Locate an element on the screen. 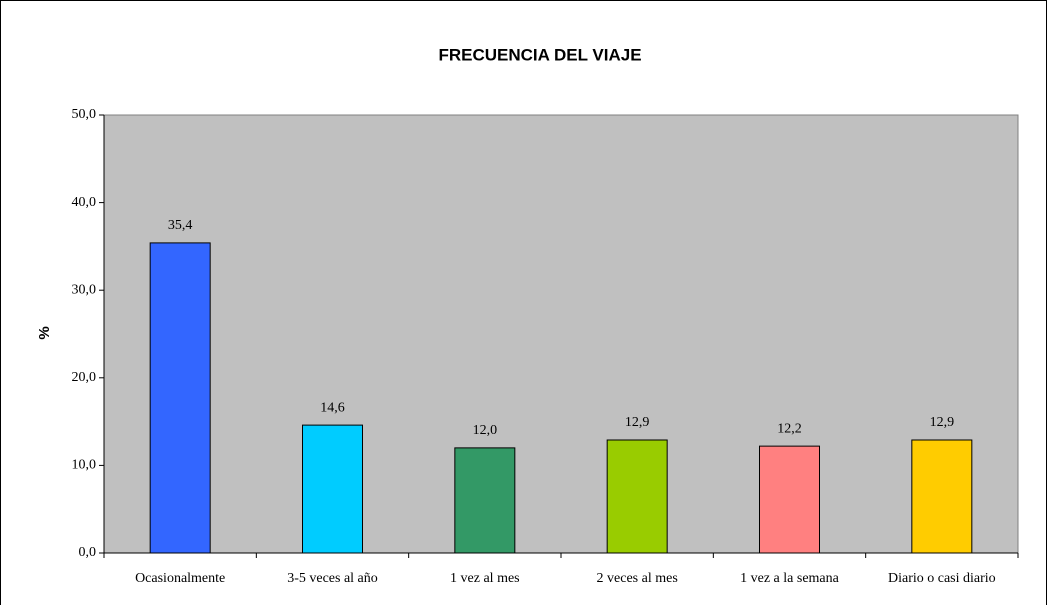 Image resolution: width=1048 pixels, height=605 pixels. x-tick-label: Ocasionalmente is located at coordinates (180, 578).